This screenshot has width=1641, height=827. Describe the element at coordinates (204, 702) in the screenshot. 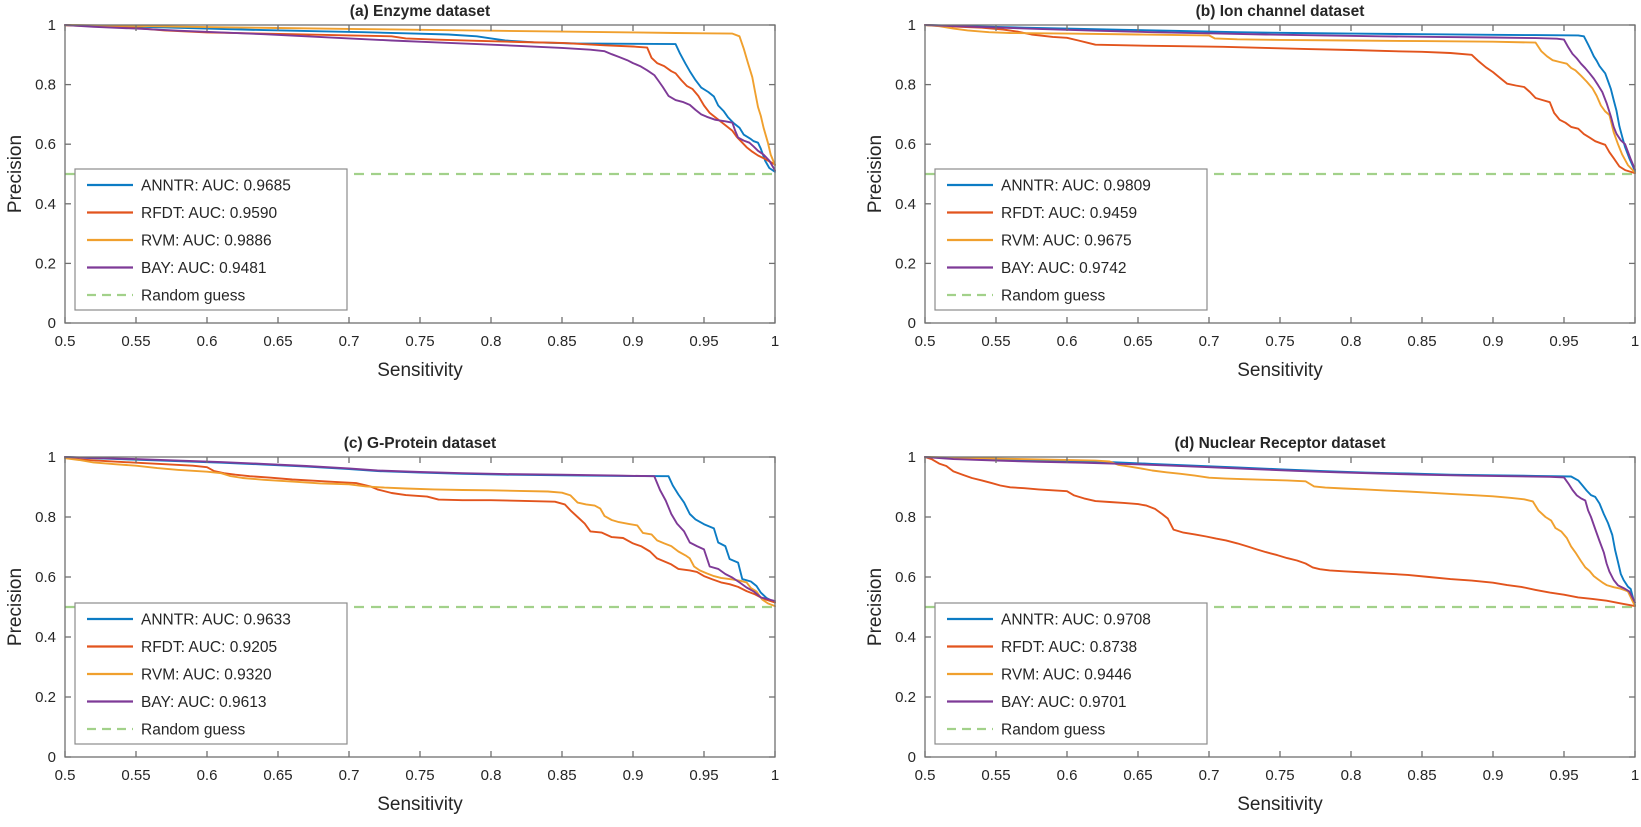

I see `legend-entry-label: BAY: AUC: 0.9613` at that location.